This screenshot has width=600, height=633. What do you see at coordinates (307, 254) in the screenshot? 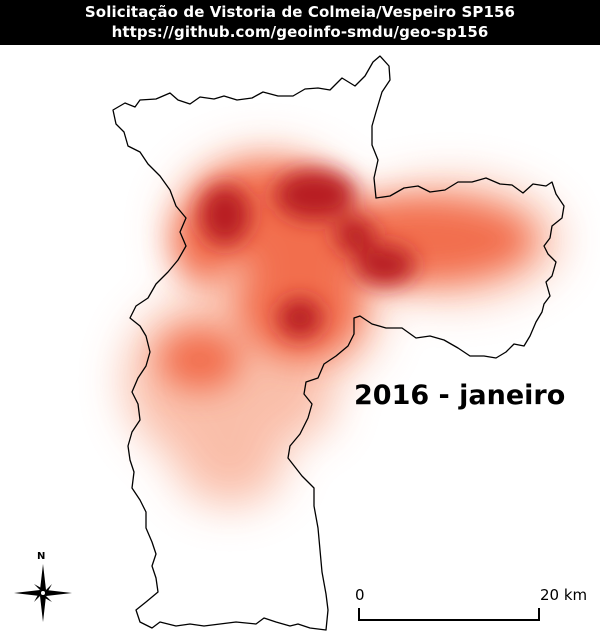
I see `heat-cores` at bounding box center [307, 254].